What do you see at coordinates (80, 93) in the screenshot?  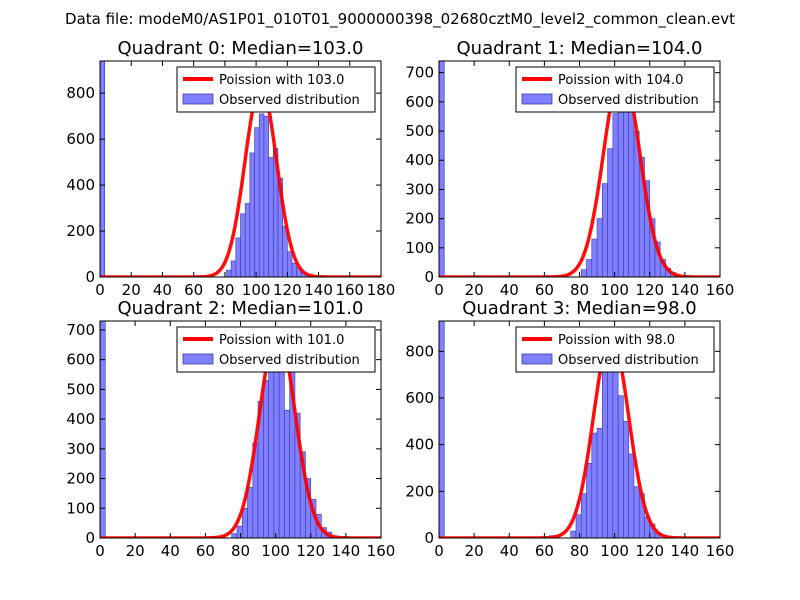 I see `y-tick-label: 800` at bounding box center [80, 93].